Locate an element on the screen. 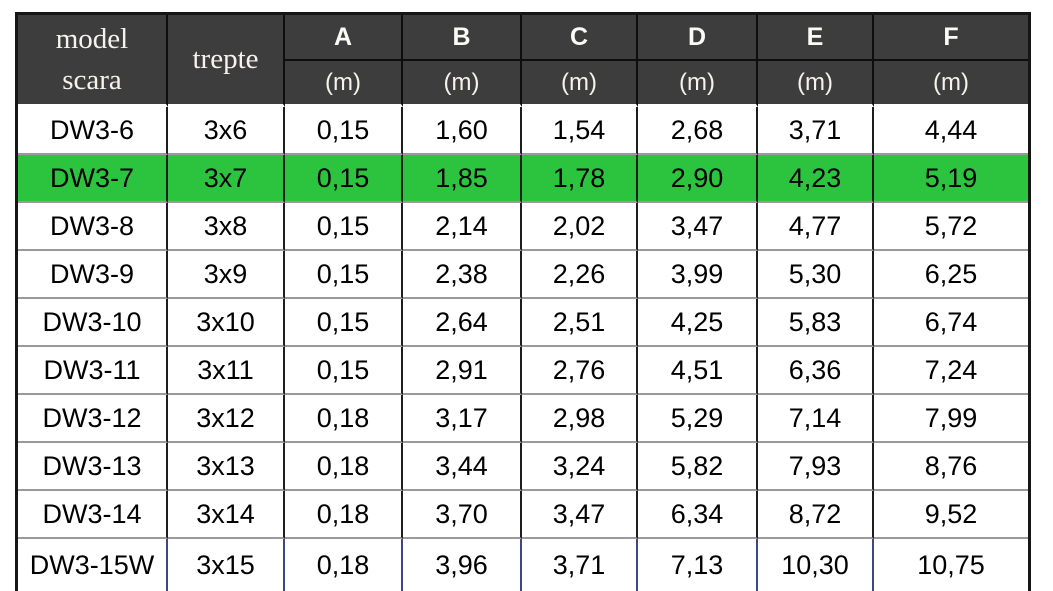 The height and width of the screenshot is (591, 1053). value-cell-c: 2,98 is located at coordinates (580, 419).